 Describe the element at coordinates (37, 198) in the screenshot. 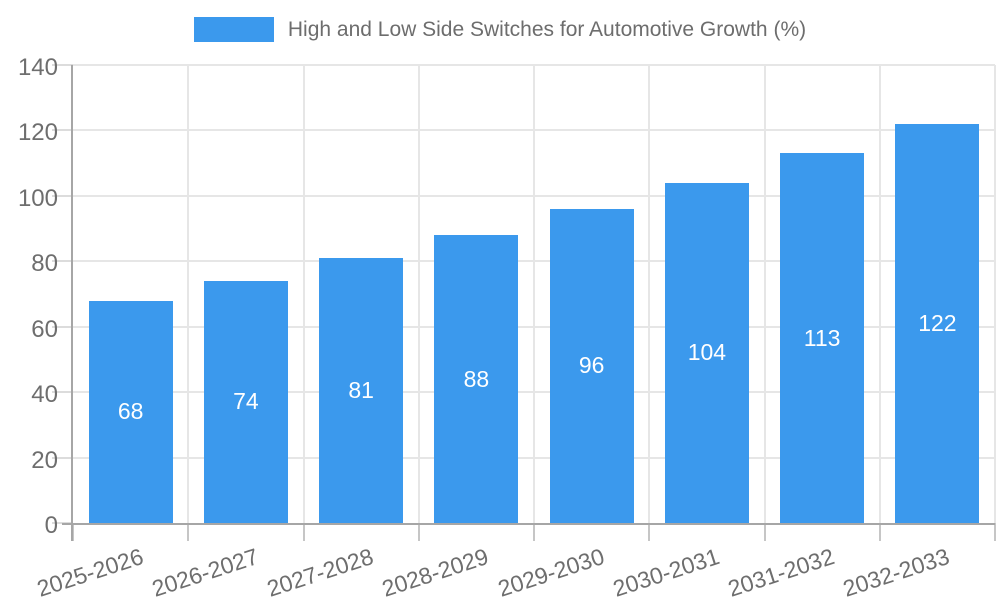

I see `y-axis-tick-label: 100` at that location.